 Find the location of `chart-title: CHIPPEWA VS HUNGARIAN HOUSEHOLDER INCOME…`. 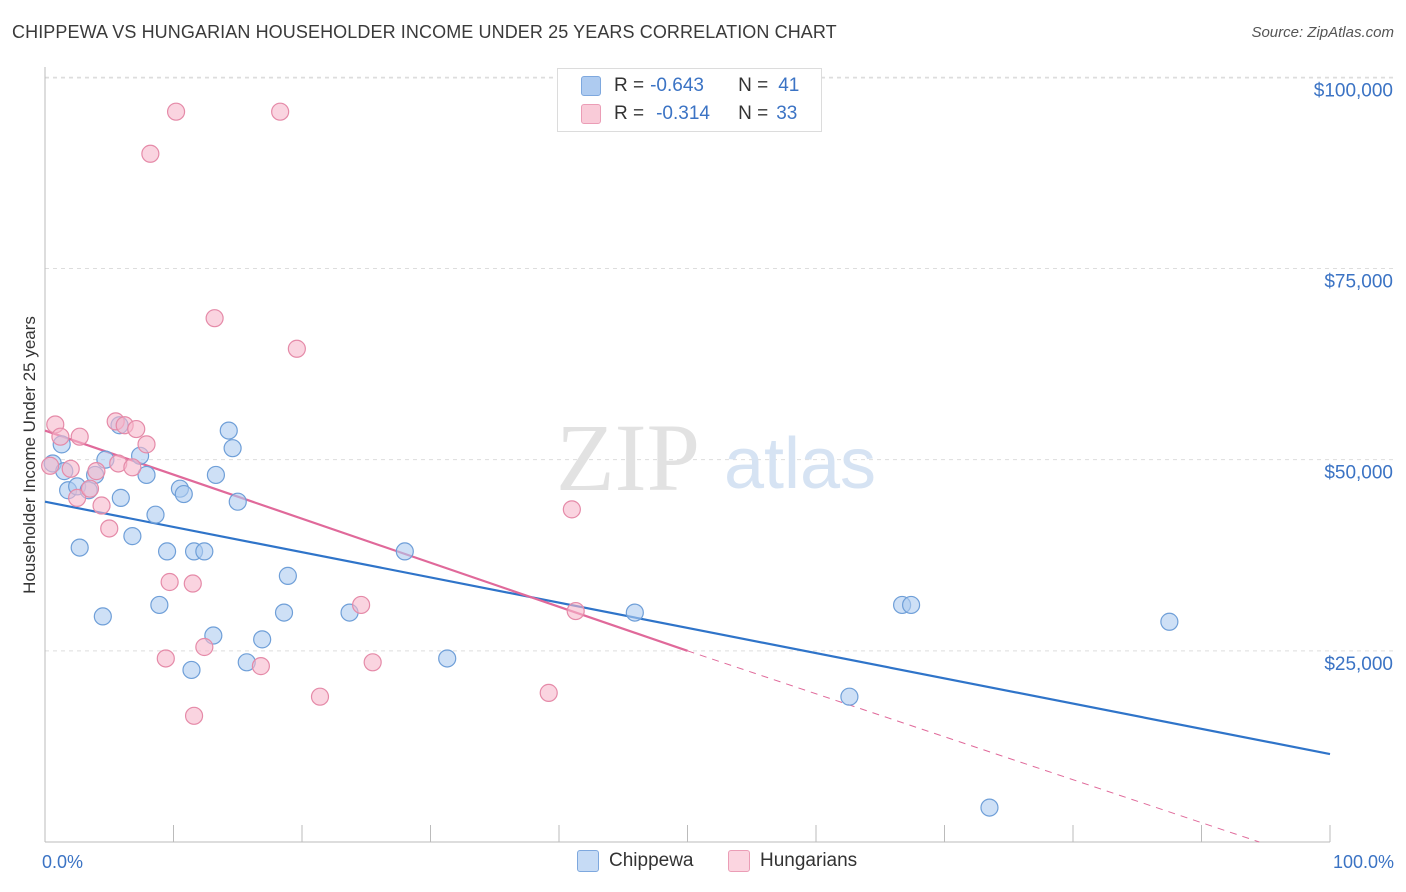

chart-title: CHIPPEWA VS HUNGARIAN HOUSEHOLDER INCOME… is located at coordinates (424, 32).